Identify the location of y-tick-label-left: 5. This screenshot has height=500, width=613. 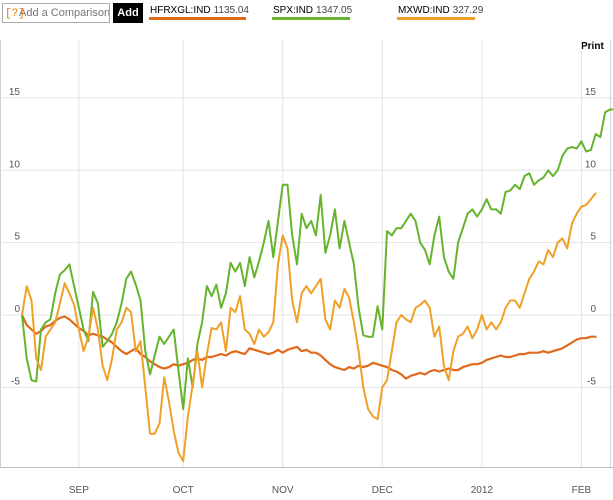
(17, 237).